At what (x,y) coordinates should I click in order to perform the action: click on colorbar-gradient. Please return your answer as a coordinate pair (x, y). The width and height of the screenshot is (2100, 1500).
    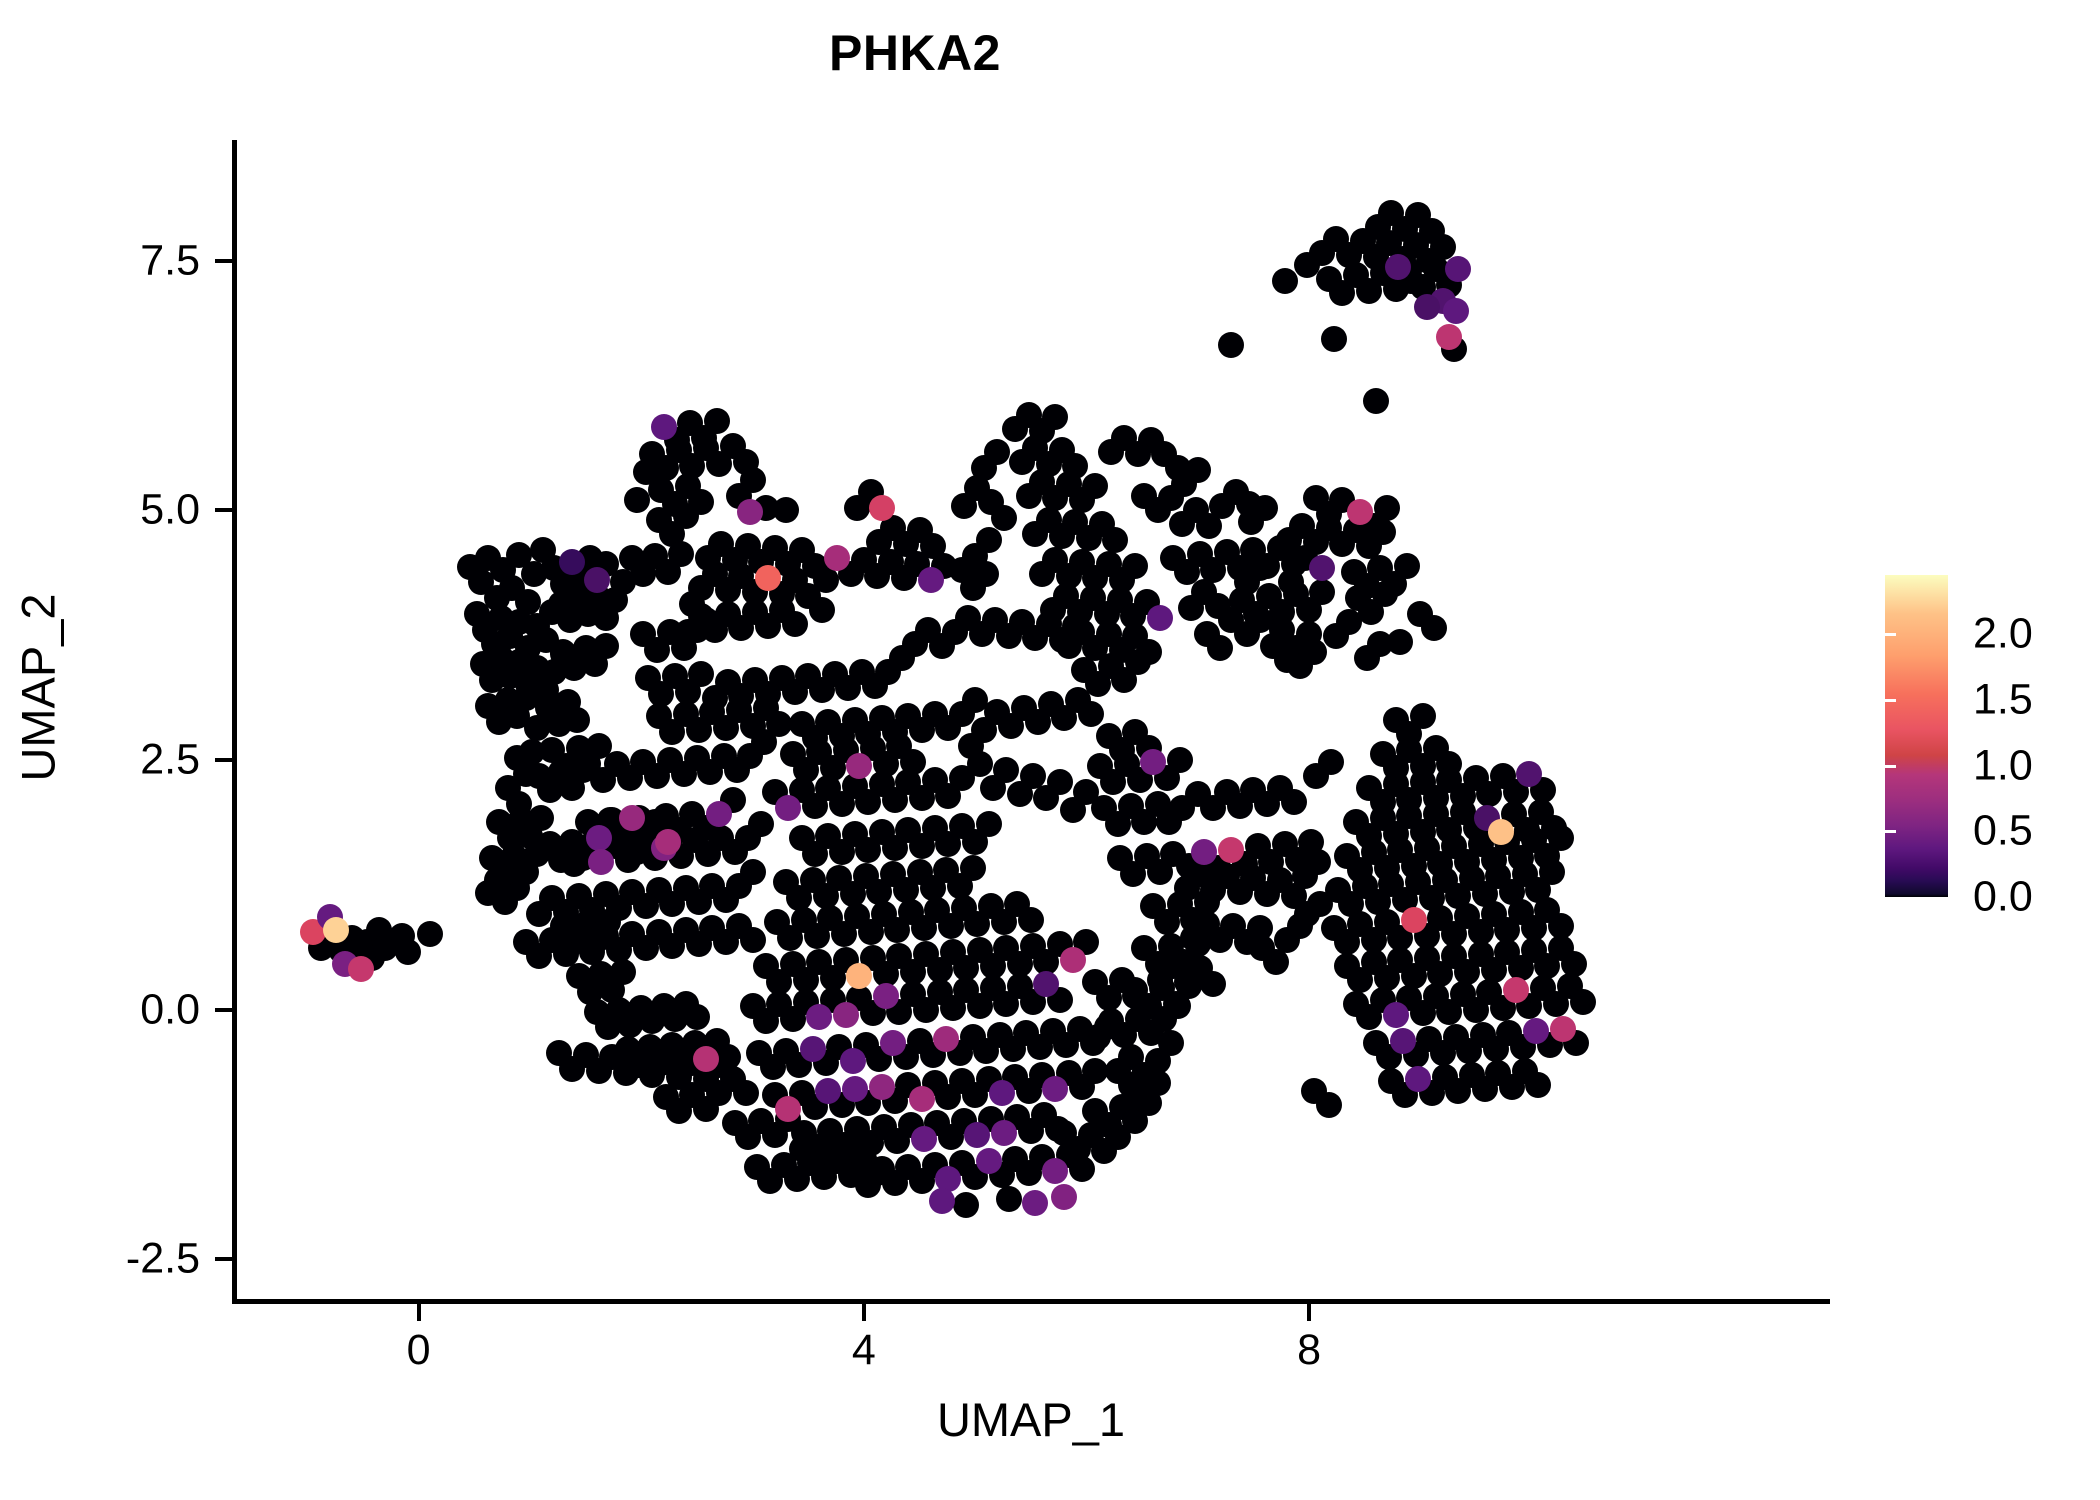
    Looking at the image, I should click on (1916, 736).